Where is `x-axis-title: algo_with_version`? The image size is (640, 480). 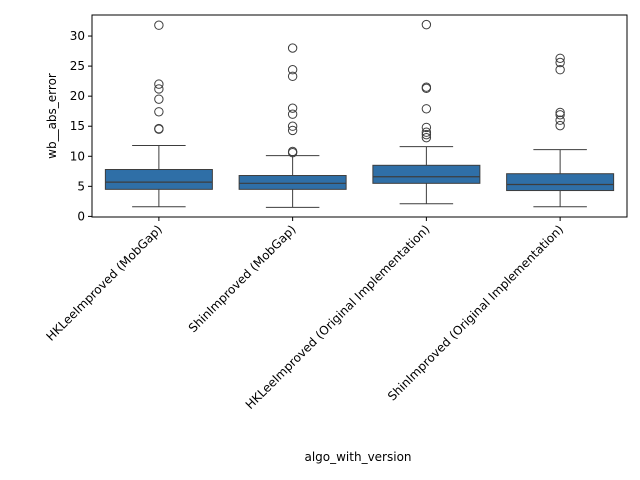 x-axis-title: algo_with_version is located at coordinates (357, 457).